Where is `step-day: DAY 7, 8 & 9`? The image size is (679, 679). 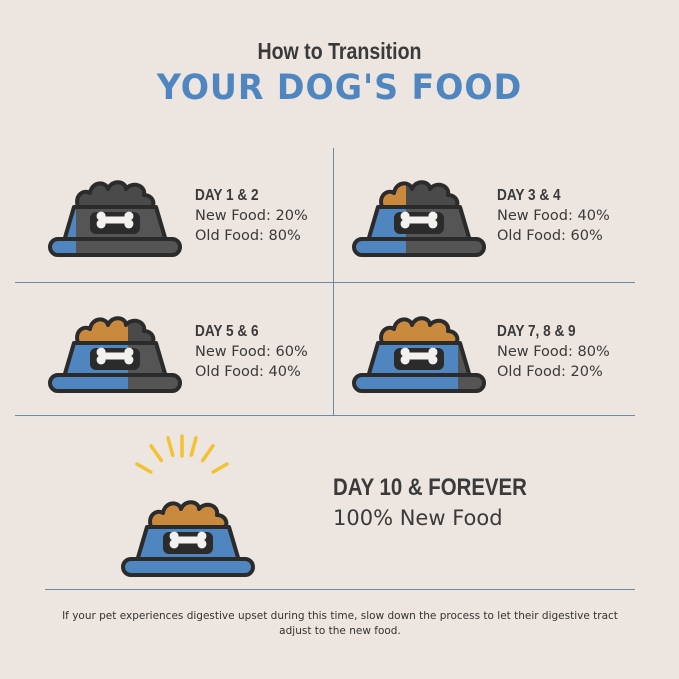
step-day: DAY 7, 8 & 9 is located at coordinates (536, 331).